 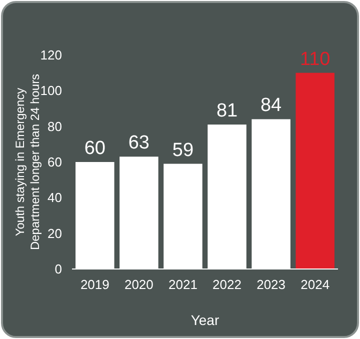 What do you see at coordinates (95, 148) in the screenshot?
I see `data-label: 60` at bounding box center [95, 148].